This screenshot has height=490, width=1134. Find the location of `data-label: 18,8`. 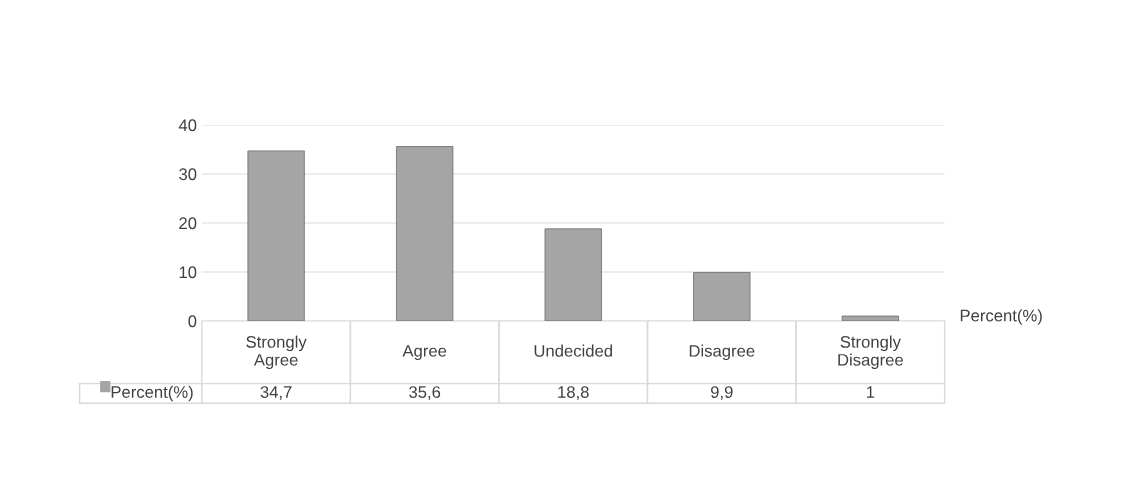

data-label: 18,8 is located at coordinates (573, 393).